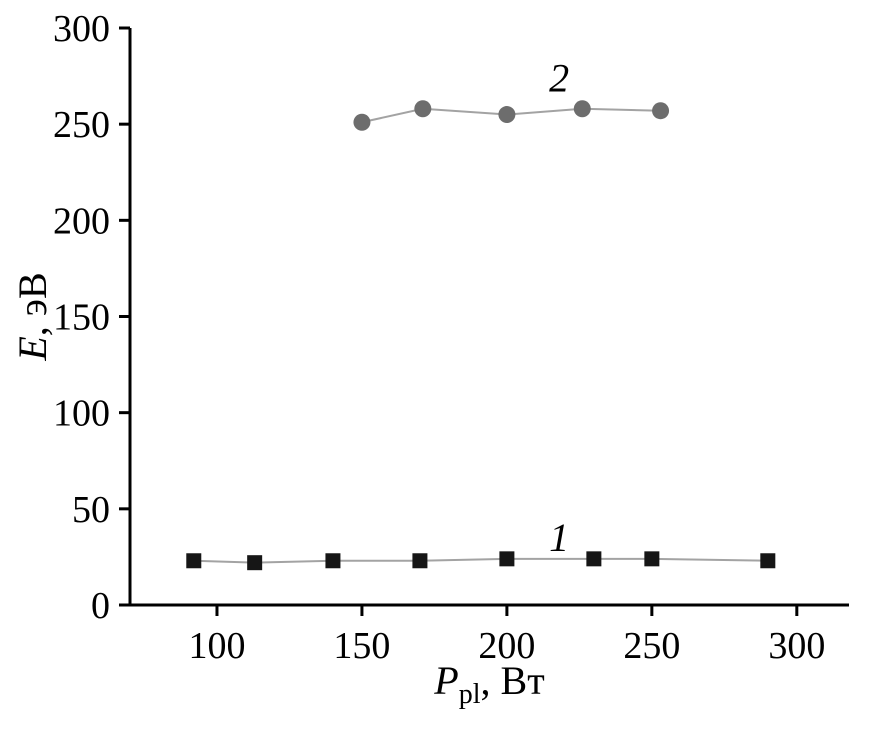 The height and width of the screenshot is (736, 869). I want to click on y-tick-label: 200, so click(81, 221).